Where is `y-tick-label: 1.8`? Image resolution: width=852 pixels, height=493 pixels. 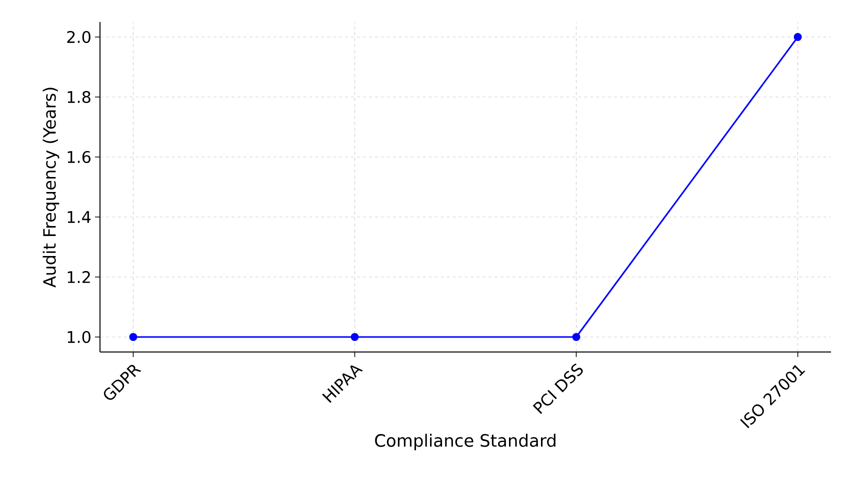 y-tick-label: 1.8 is located at coordinates (79, 97).